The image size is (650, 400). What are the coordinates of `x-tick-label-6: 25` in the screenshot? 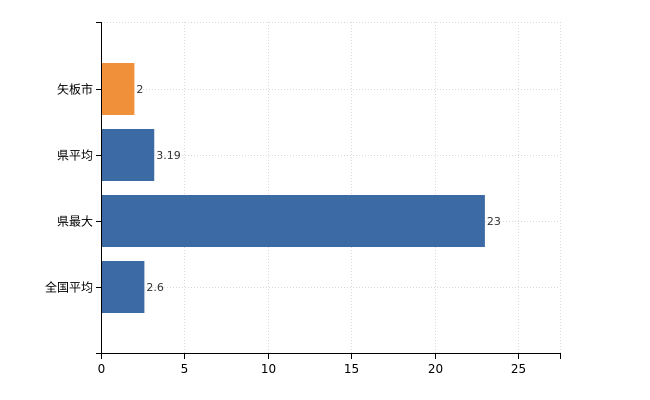 It's located at (518, 369).